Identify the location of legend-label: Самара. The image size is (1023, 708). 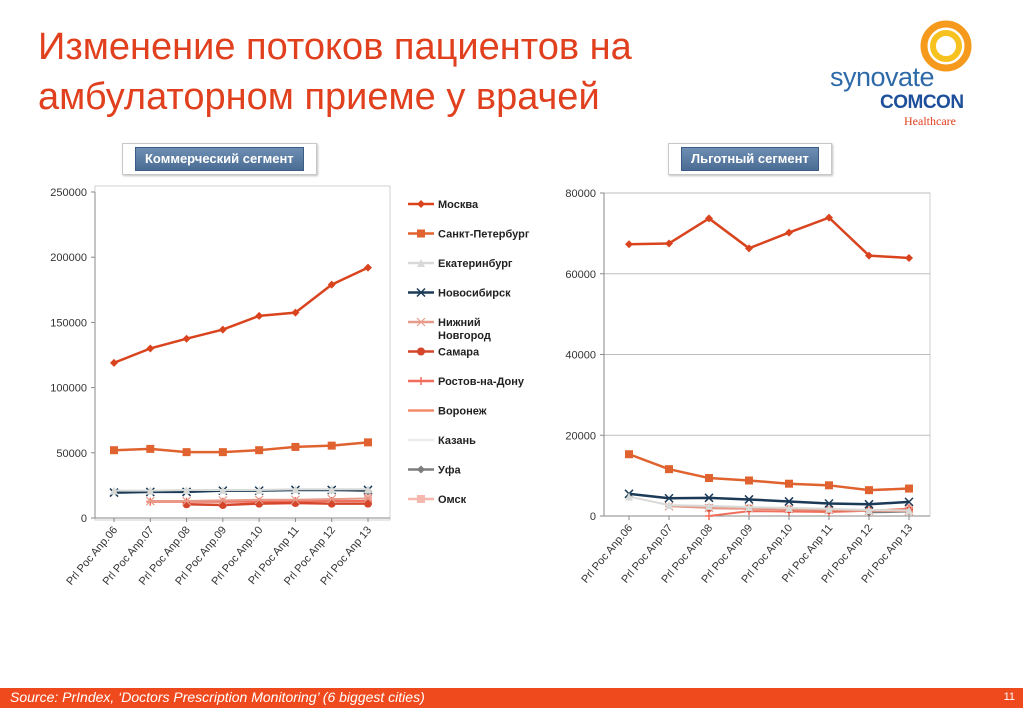
(459, 353).